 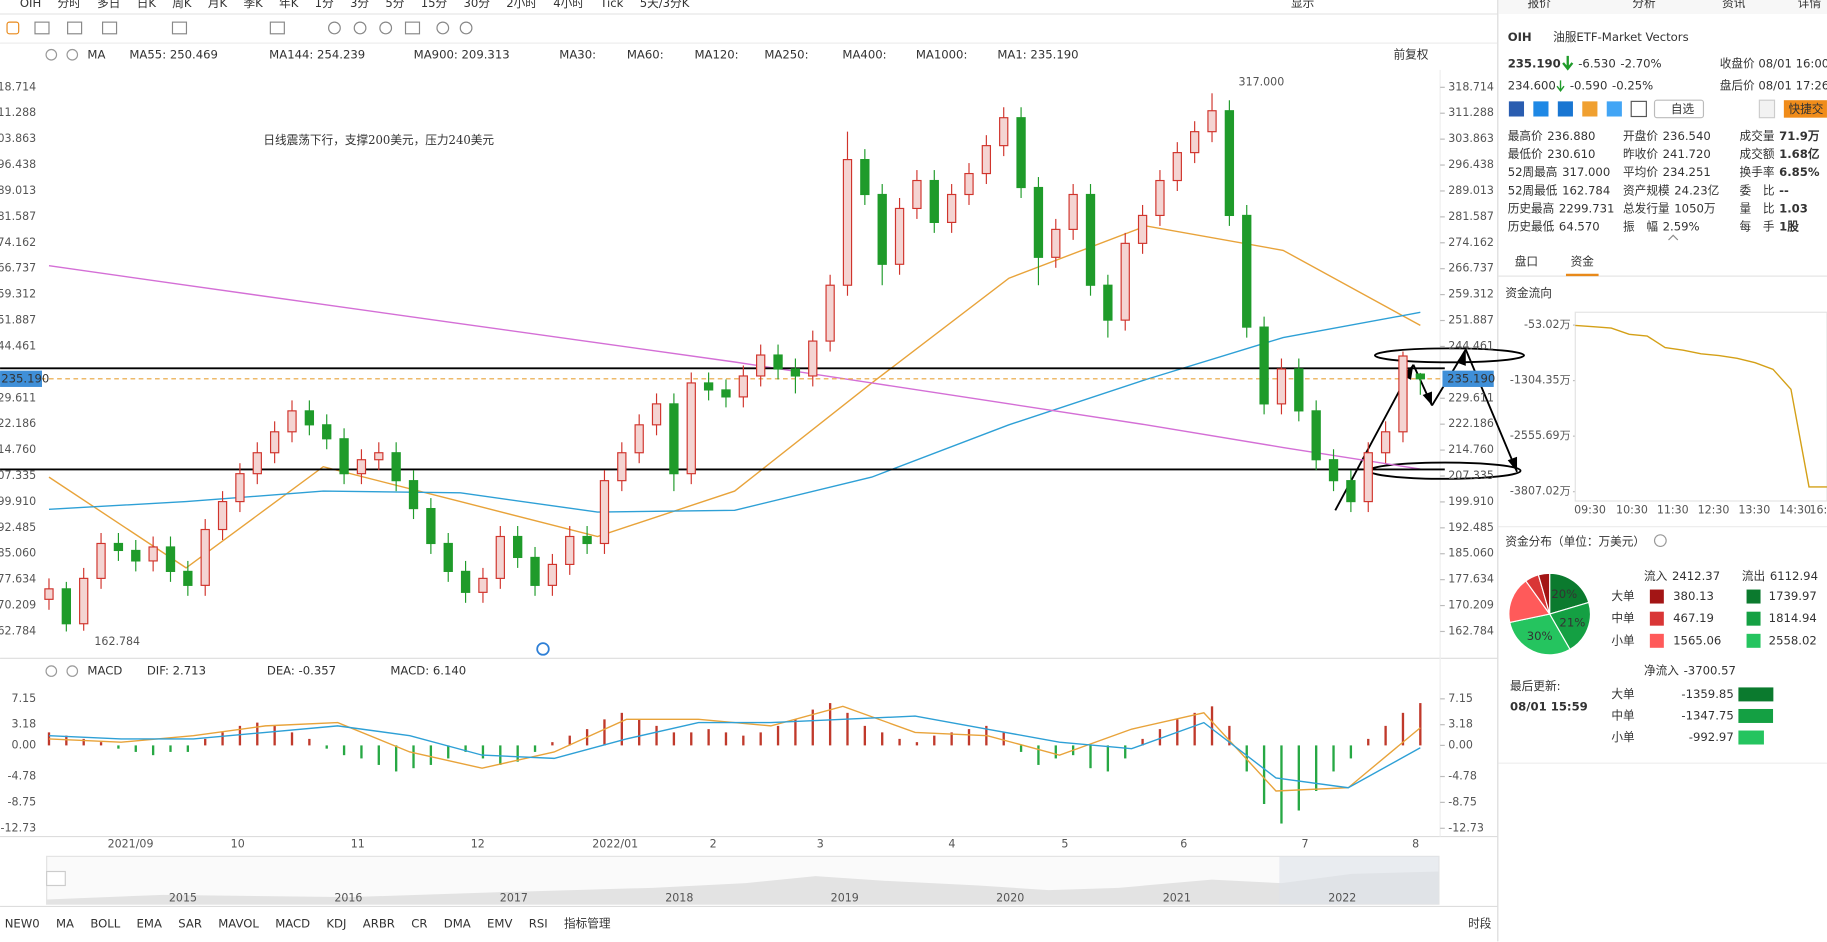 What do you see at coordinates (30, 5) in the screenshot?
I see `symbol-tab: OIH` at bounding box center [30, 5].